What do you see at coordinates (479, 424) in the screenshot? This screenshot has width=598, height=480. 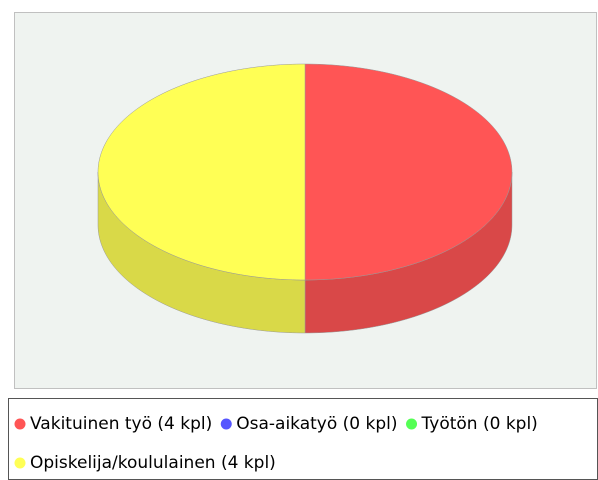 I see `legend-label: Työtön (0 kpl)` at bounding box center [479, 424].